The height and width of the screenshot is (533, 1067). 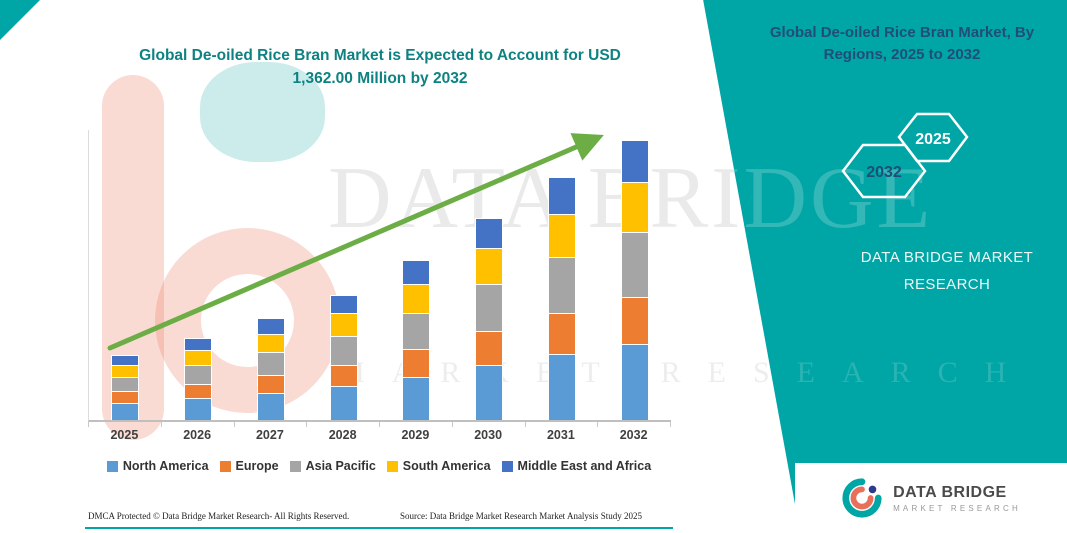 What do you see at coordinates (957, 508) in the screenshot?
I see `company-subtitle: MARKET RESEARCH` at bounding box center [957, 508].